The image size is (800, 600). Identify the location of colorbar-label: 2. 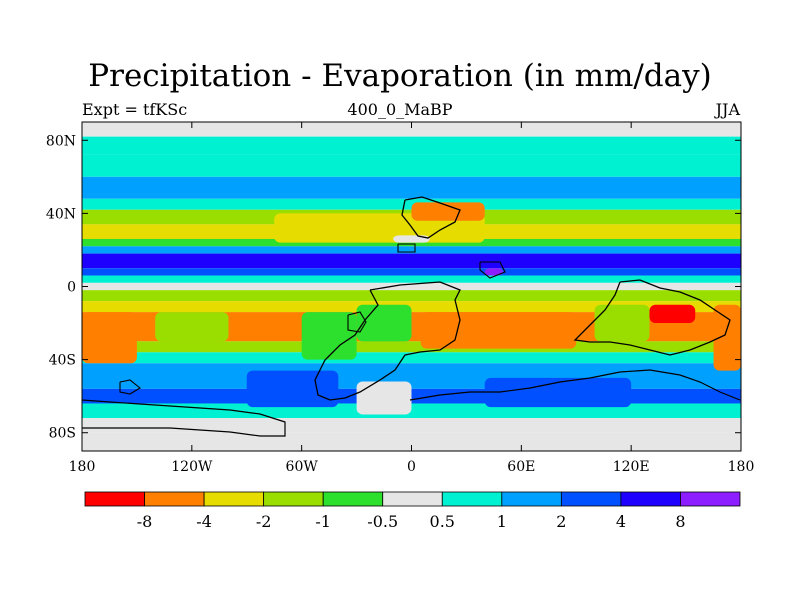
(561, 521).